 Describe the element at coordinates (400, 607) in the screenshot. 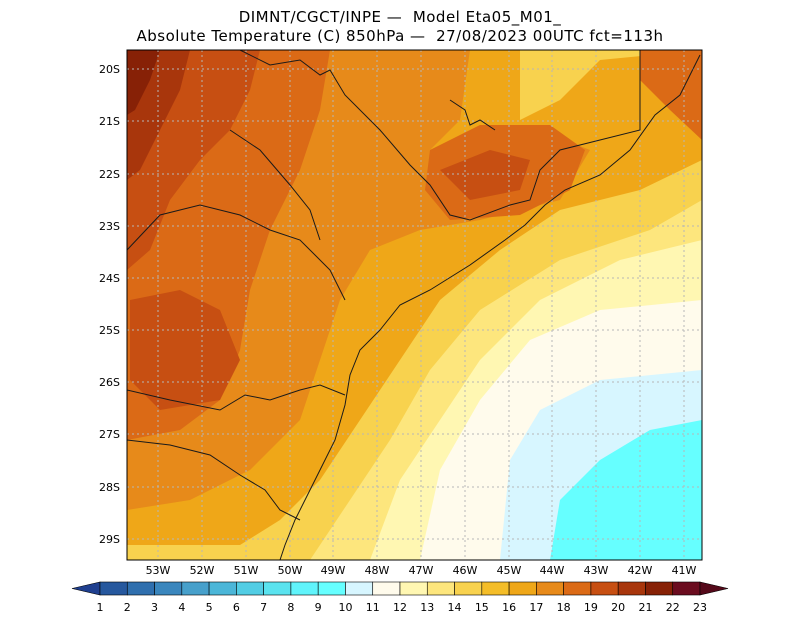

I see `colorbar-label: 12` at that location.